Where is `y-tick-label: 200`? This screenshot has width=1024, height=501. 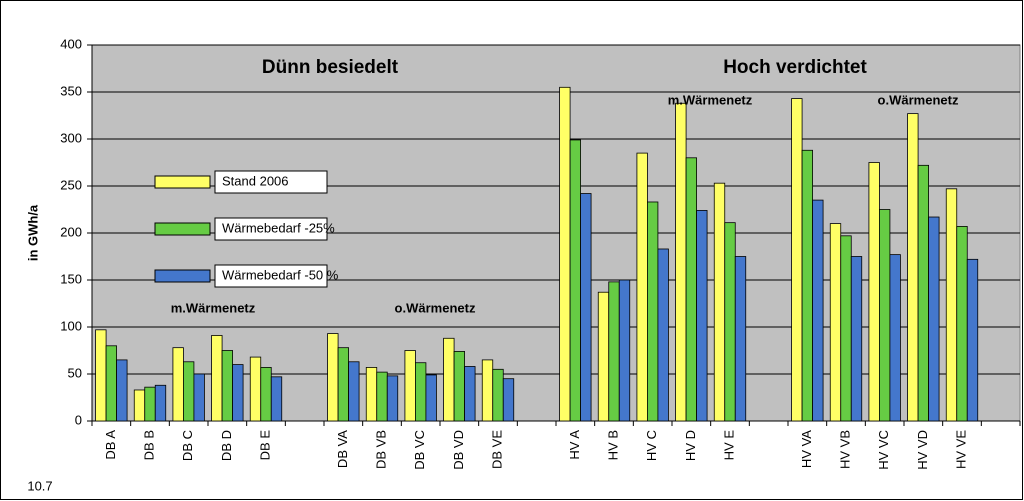 y-tick-label: 200 is located at coordinates (71, 231).